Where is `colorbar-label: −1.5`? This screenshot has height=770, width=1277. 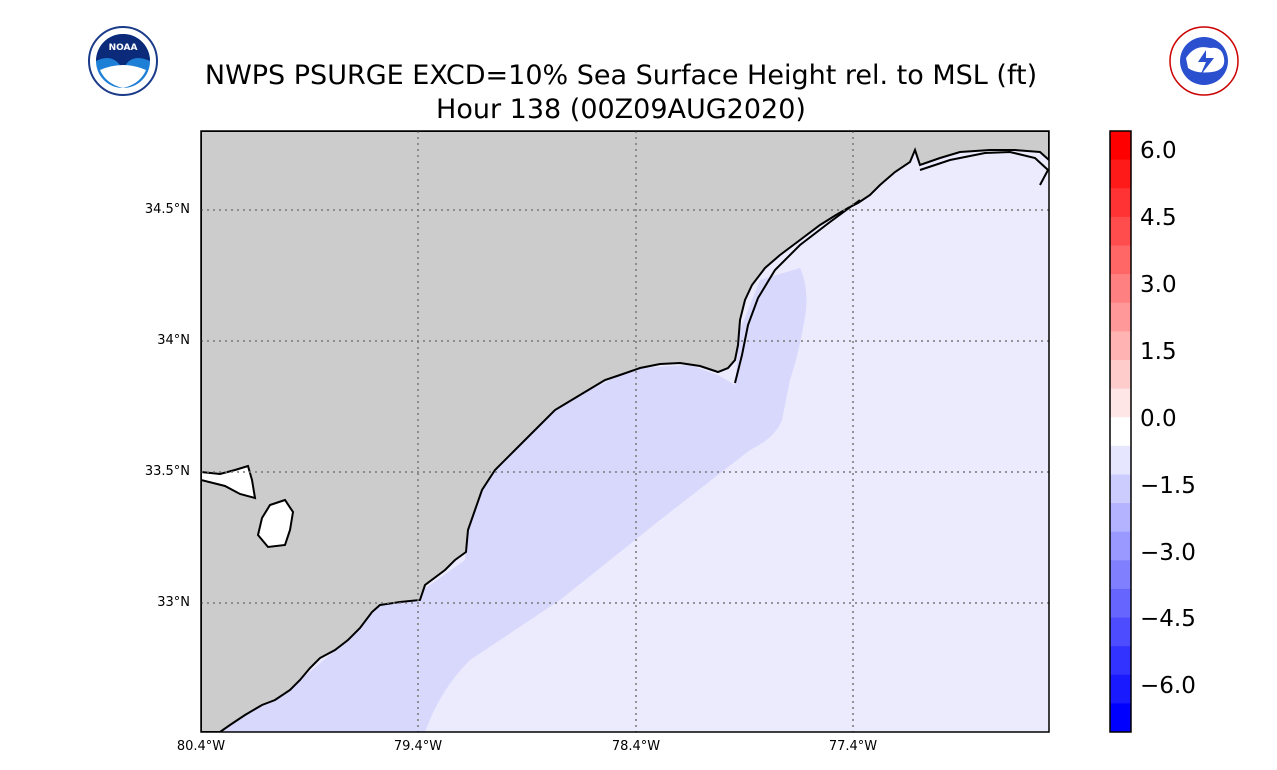
colorbar-label: −1.5 is located at coordinates (1168, 486).